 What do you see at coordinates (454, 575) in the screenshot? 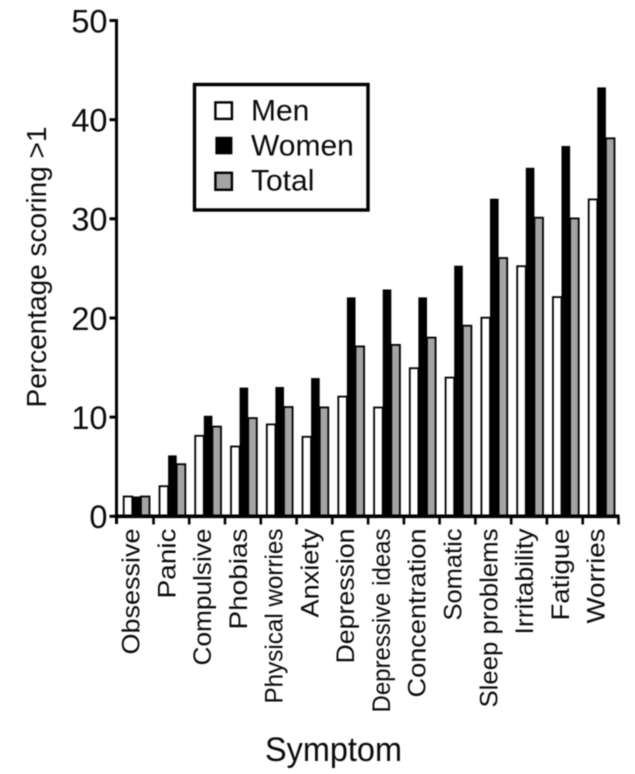
I see `svg-text: Somatic` at bounding box center [454, 575].